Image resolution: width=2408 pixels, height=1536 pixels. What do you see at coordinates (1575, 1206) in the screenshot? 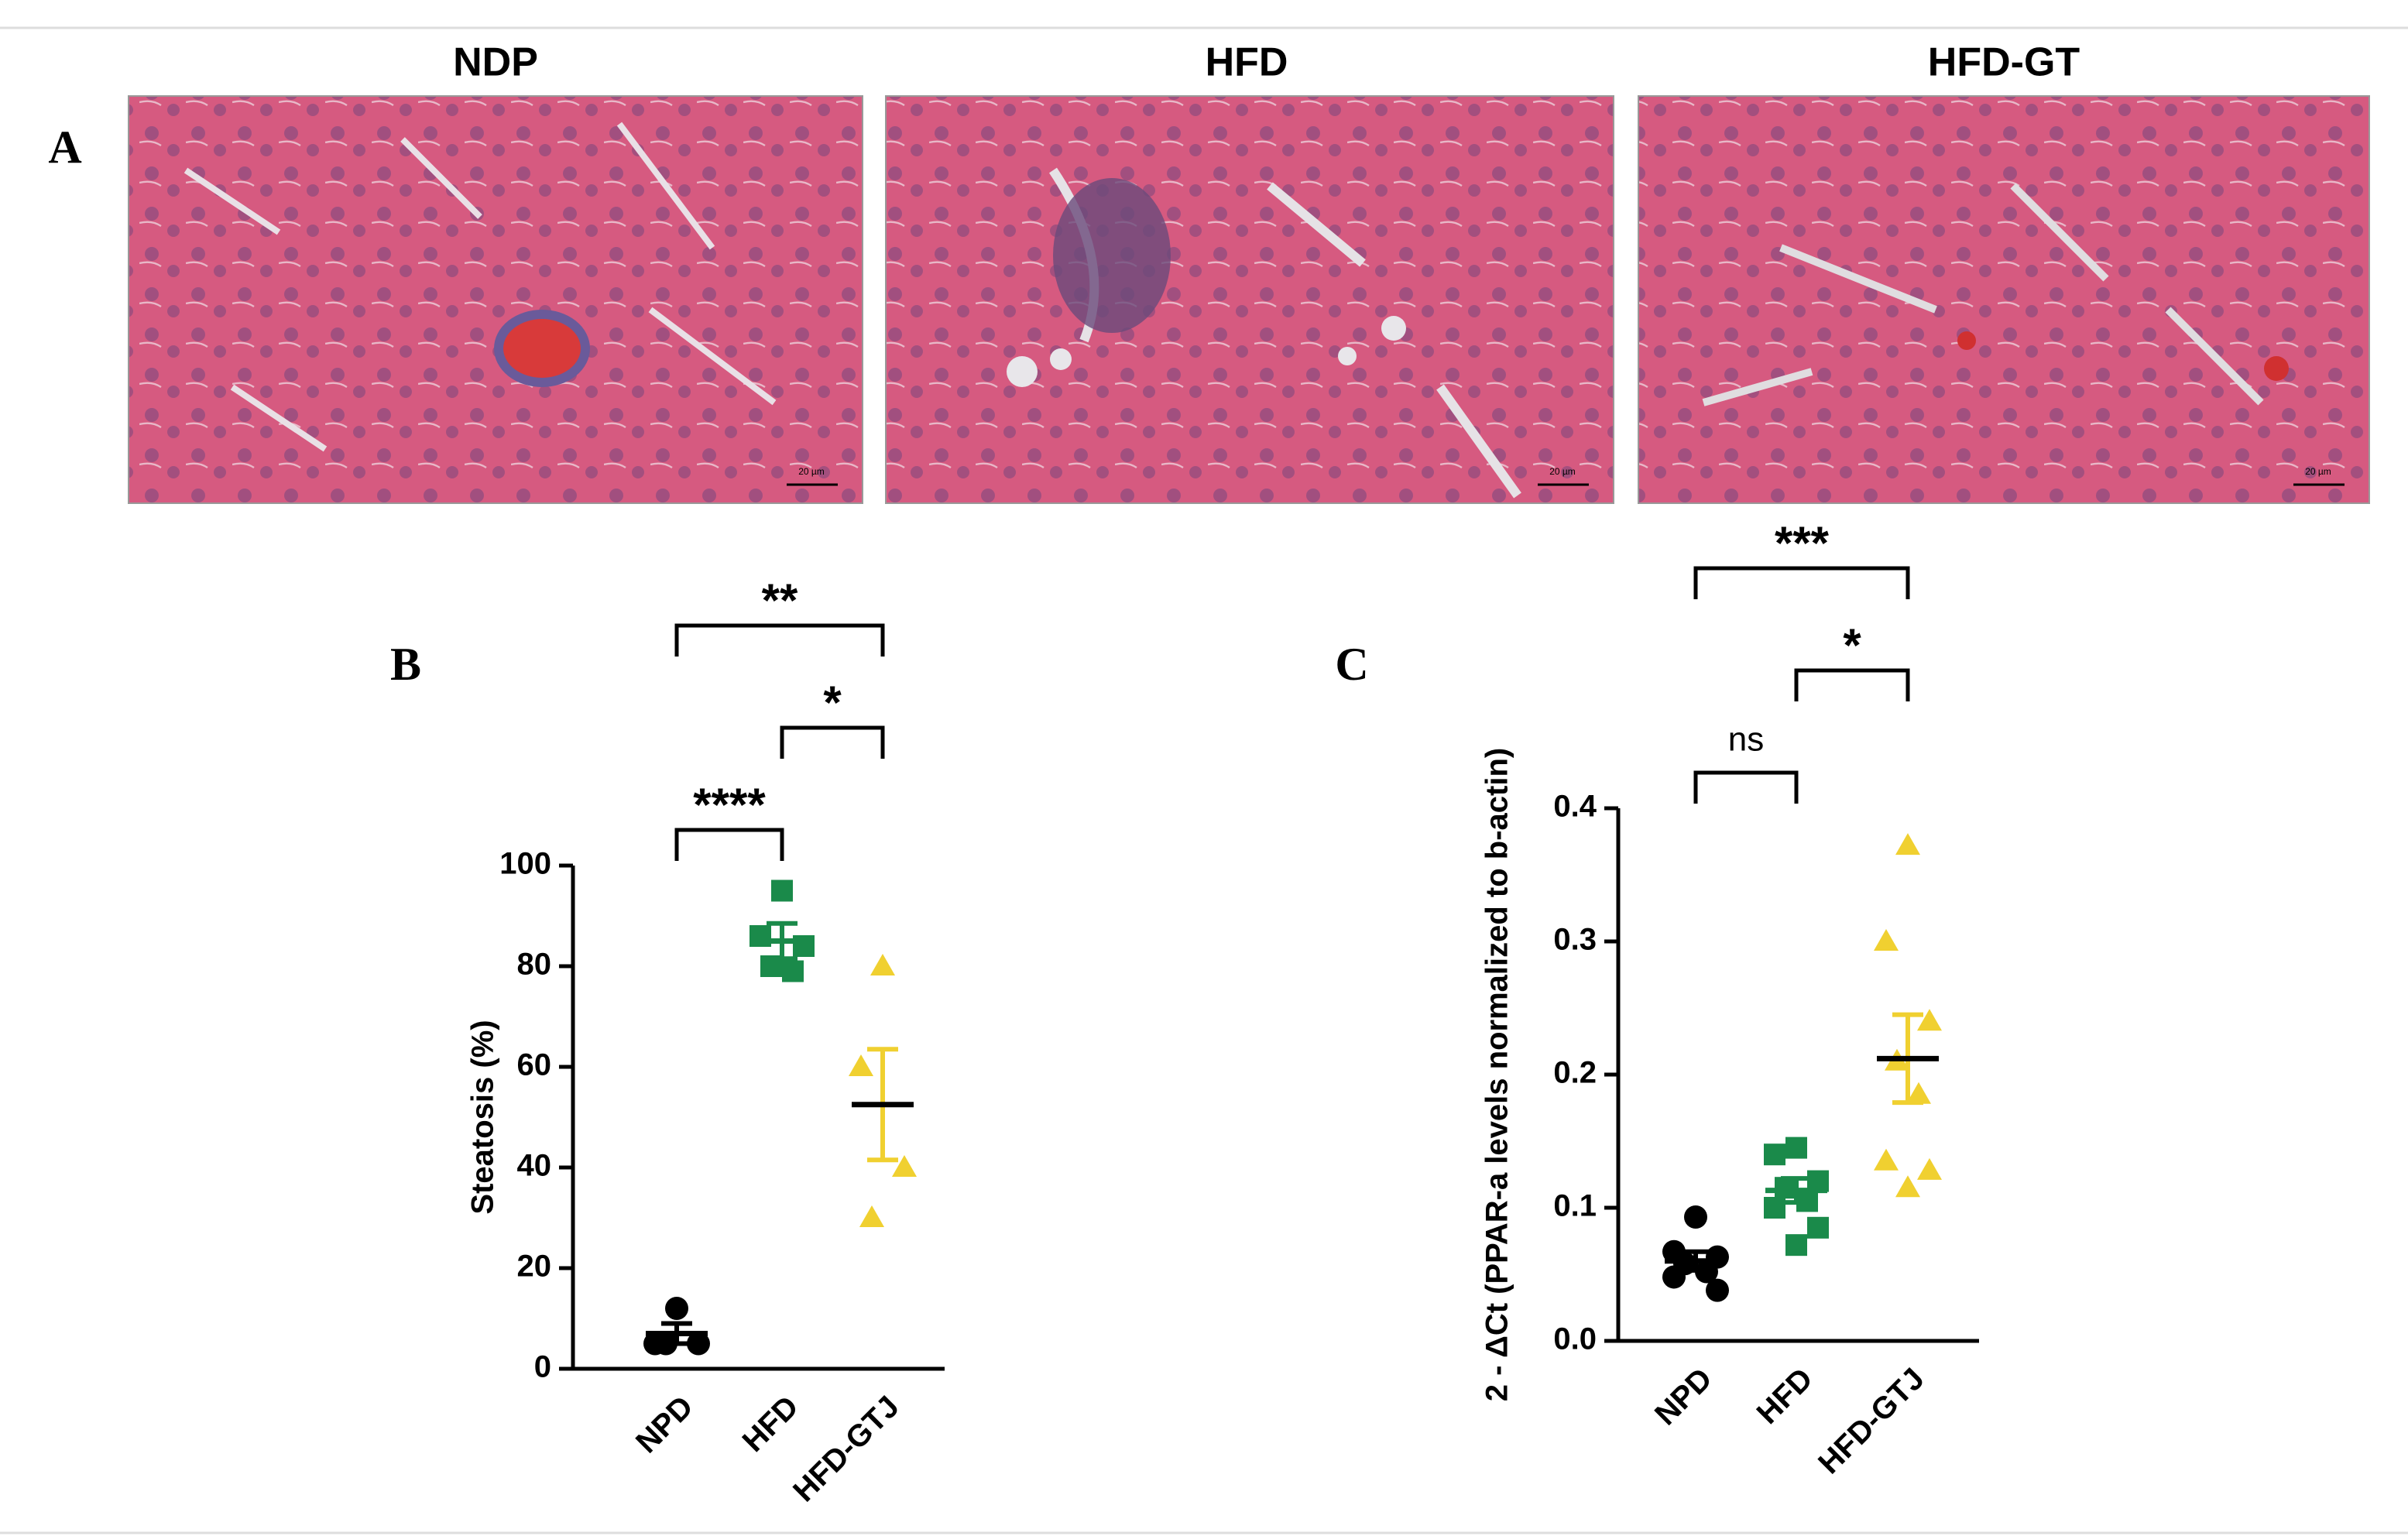
I see `y-tick-label: 0.1` at bounding box center [1575, 1206].